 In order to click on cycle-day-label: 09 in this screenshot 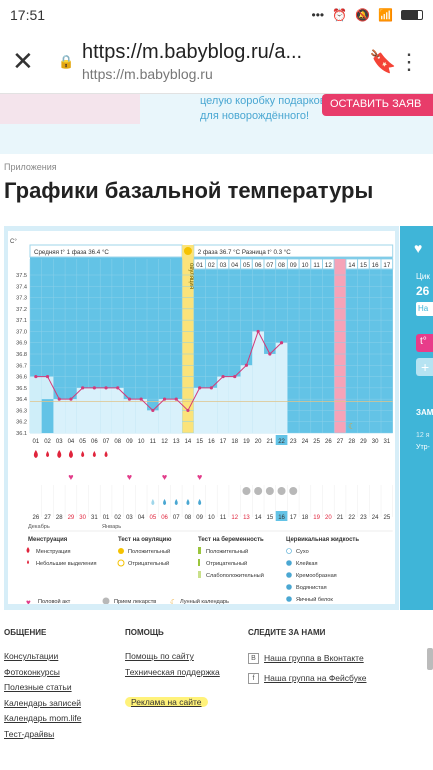, I will do `click(129, 442)`.